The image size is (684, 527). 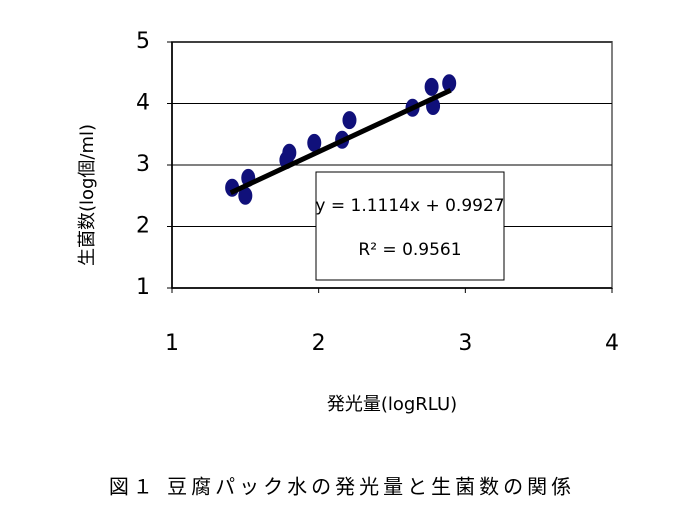 I want to click on y-axis-label: 生菌数(log個/ml), so click(x=87, y=195).